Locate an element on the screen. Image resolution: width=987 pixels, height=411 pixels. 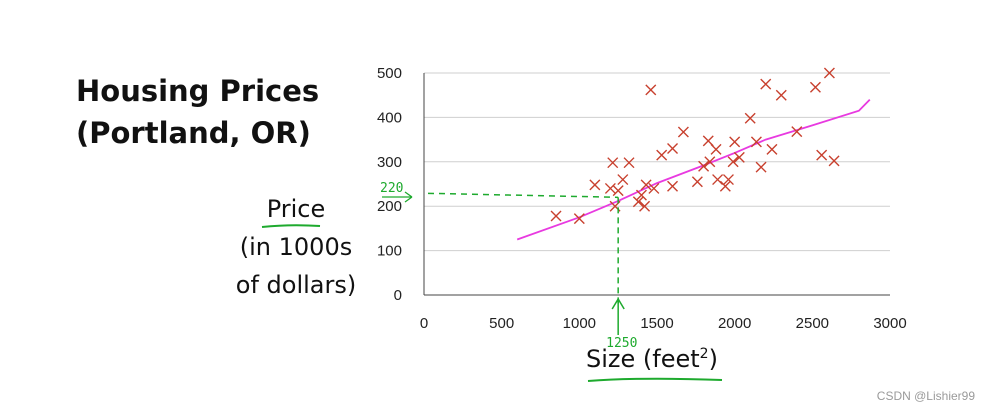
x-tick-label-5: 2500 is located at coordinates (812, 323).